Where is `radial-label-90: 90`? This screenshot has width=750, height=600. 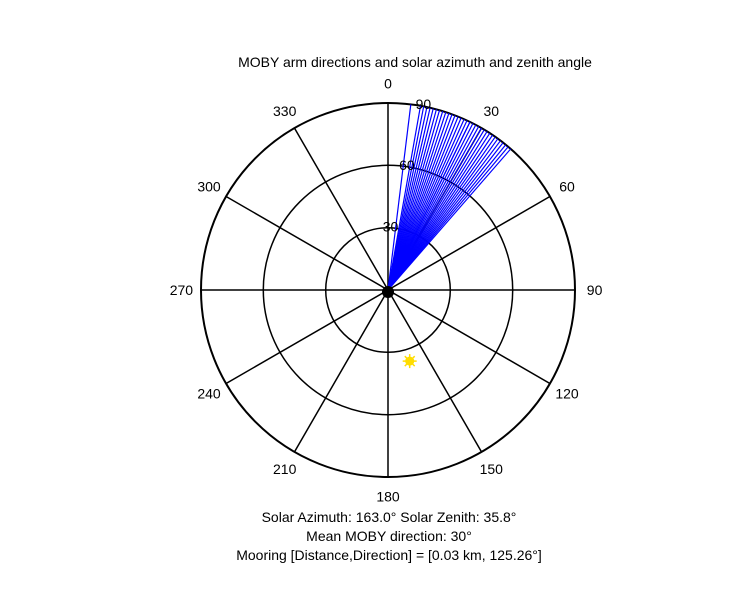 radial-label-90: 90 is located at coordinates (424, 104).